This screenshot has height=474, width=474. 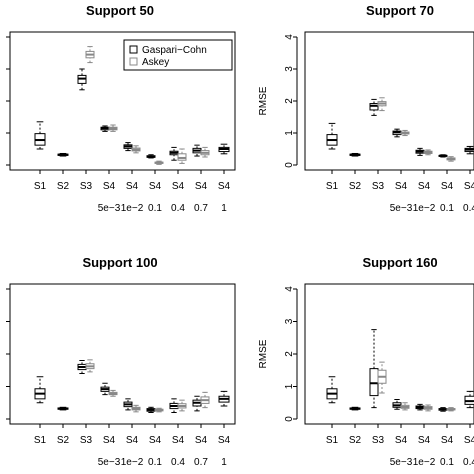 I want to click on x-sublabel: 1, so click(x=224, y=462).